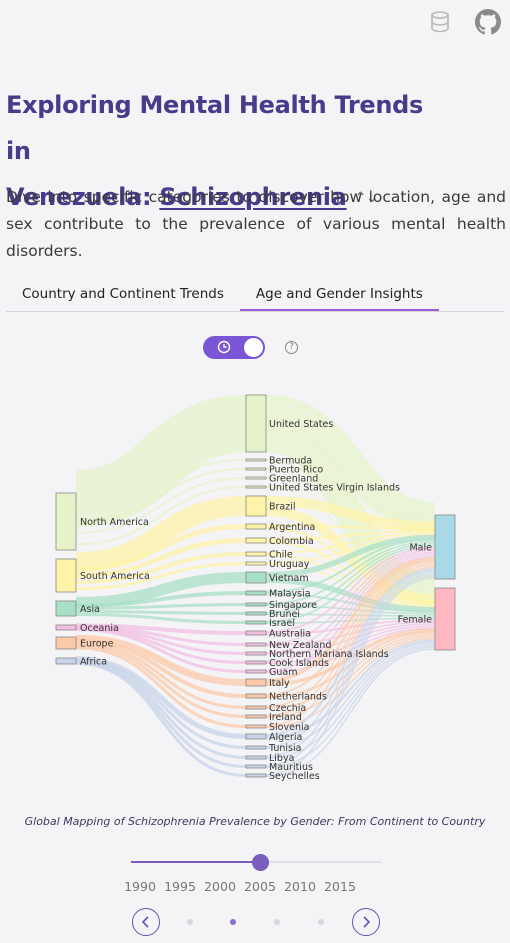 The image size is (510, 943). What do you see at coordinates (83, 197) in the screenshot?
I see `title-line2-prefix: Venezuela:` at bounding box center [83, 197].